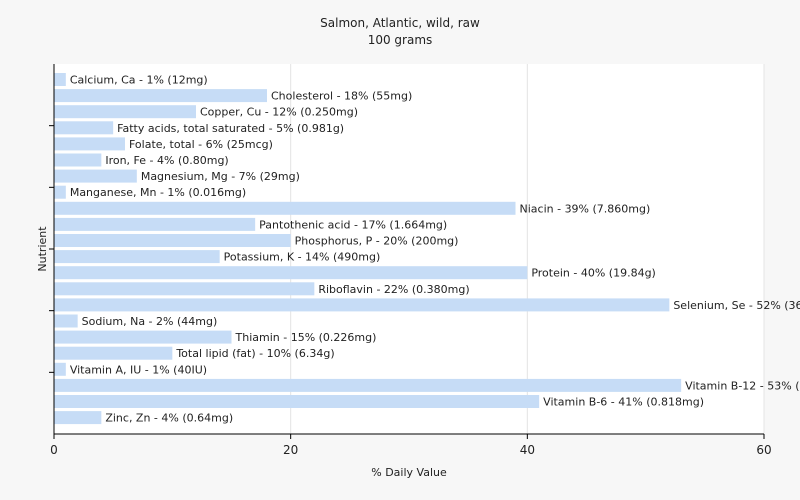 This screenshot has height=500, width=800. I want to click on x-axis-label: % Daily Value, so click(409, 472).